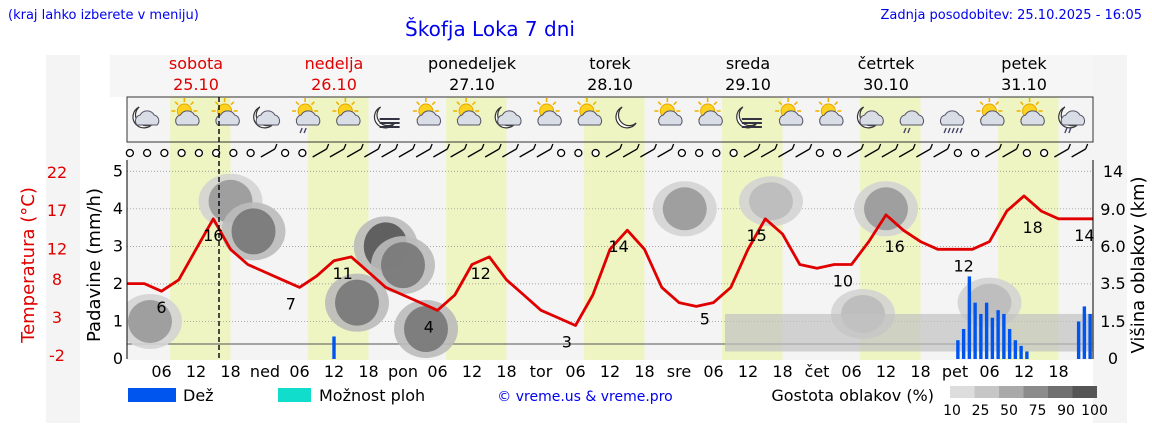  I want to click on precip-tick: 3, so click(118, 245).